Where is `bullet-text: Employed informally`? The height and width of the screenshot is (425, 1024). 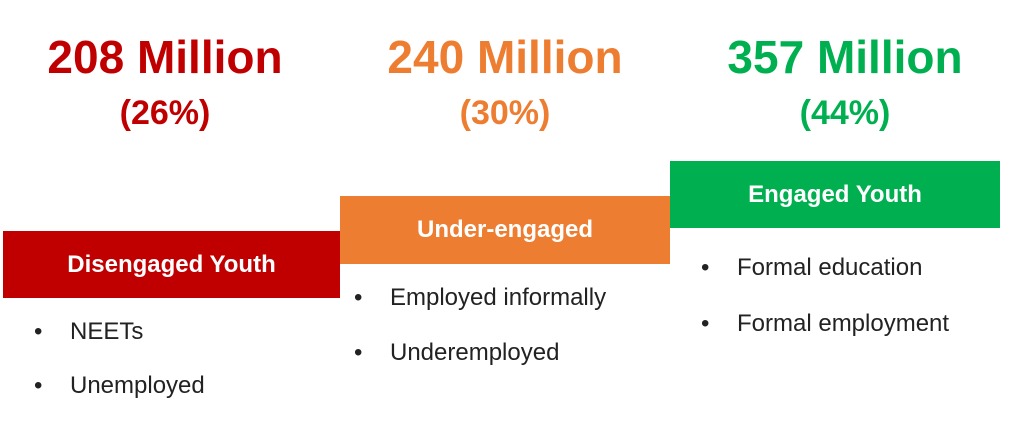
bullet-text: Employed informally is located at coordinates (498, 297).